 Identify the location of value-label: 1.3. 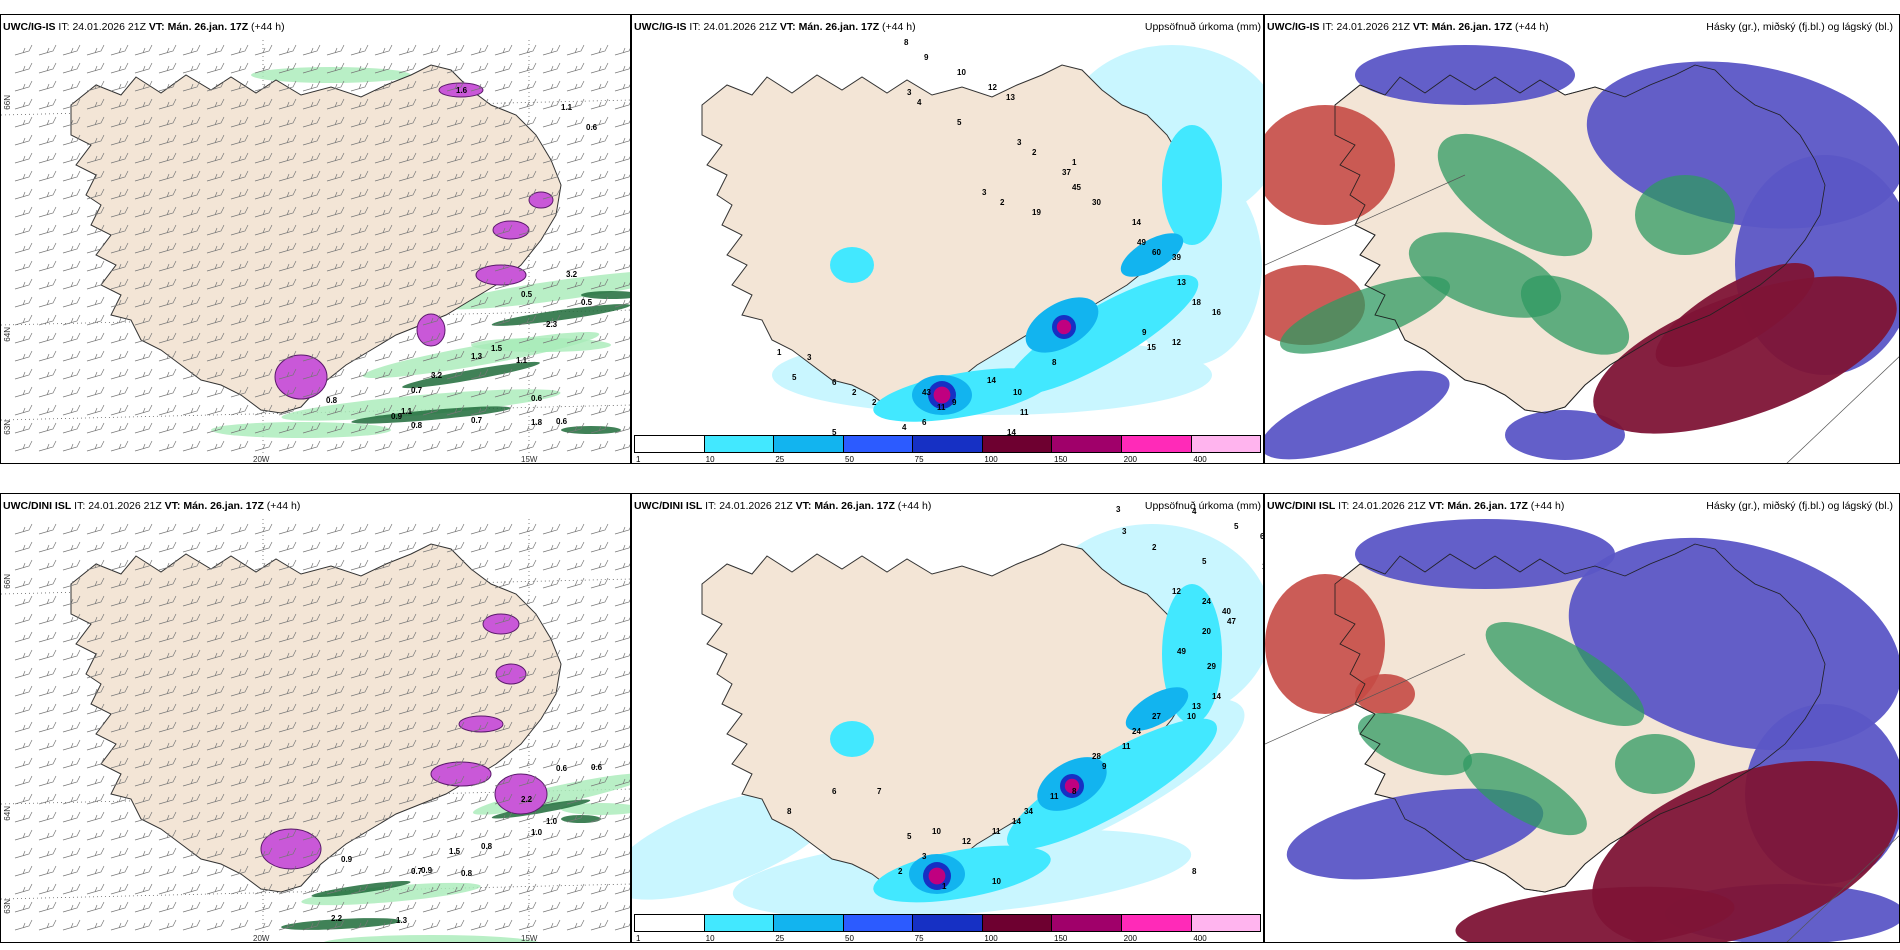
(402, 920).